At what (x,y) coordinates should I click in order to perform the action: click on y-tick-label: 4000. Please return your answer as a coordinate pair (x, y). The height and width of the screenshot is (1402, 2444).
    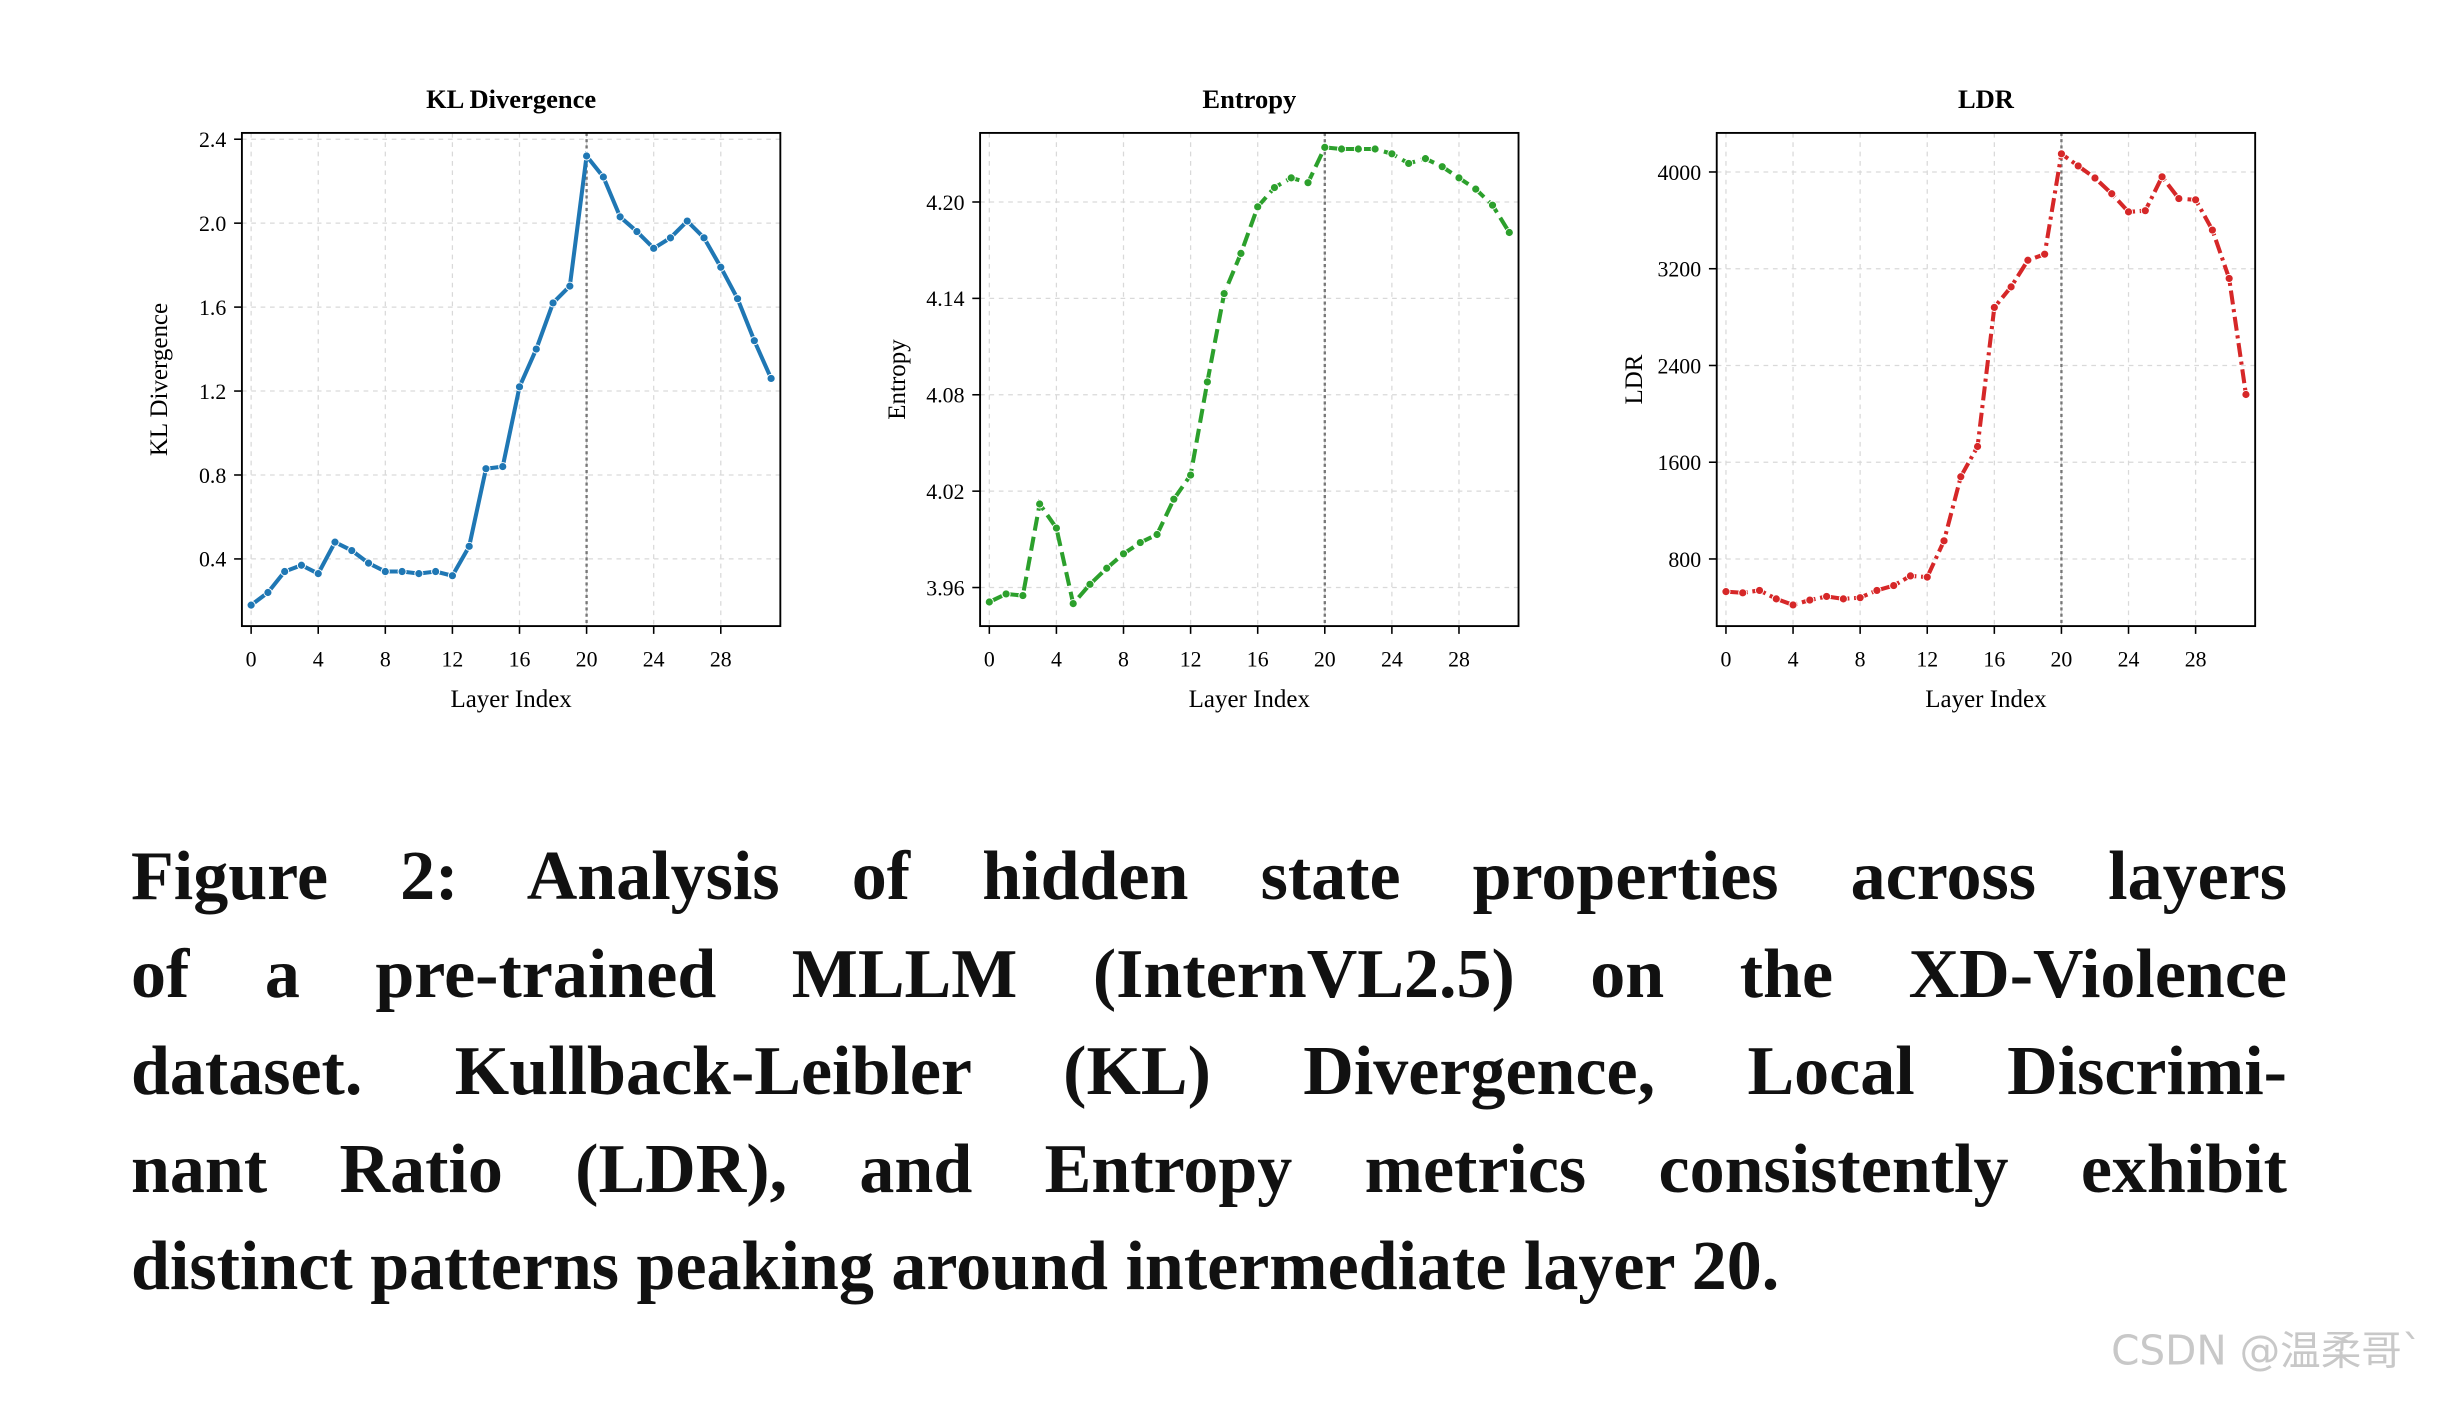
    Looking at the image, I should click on (1679, 173).